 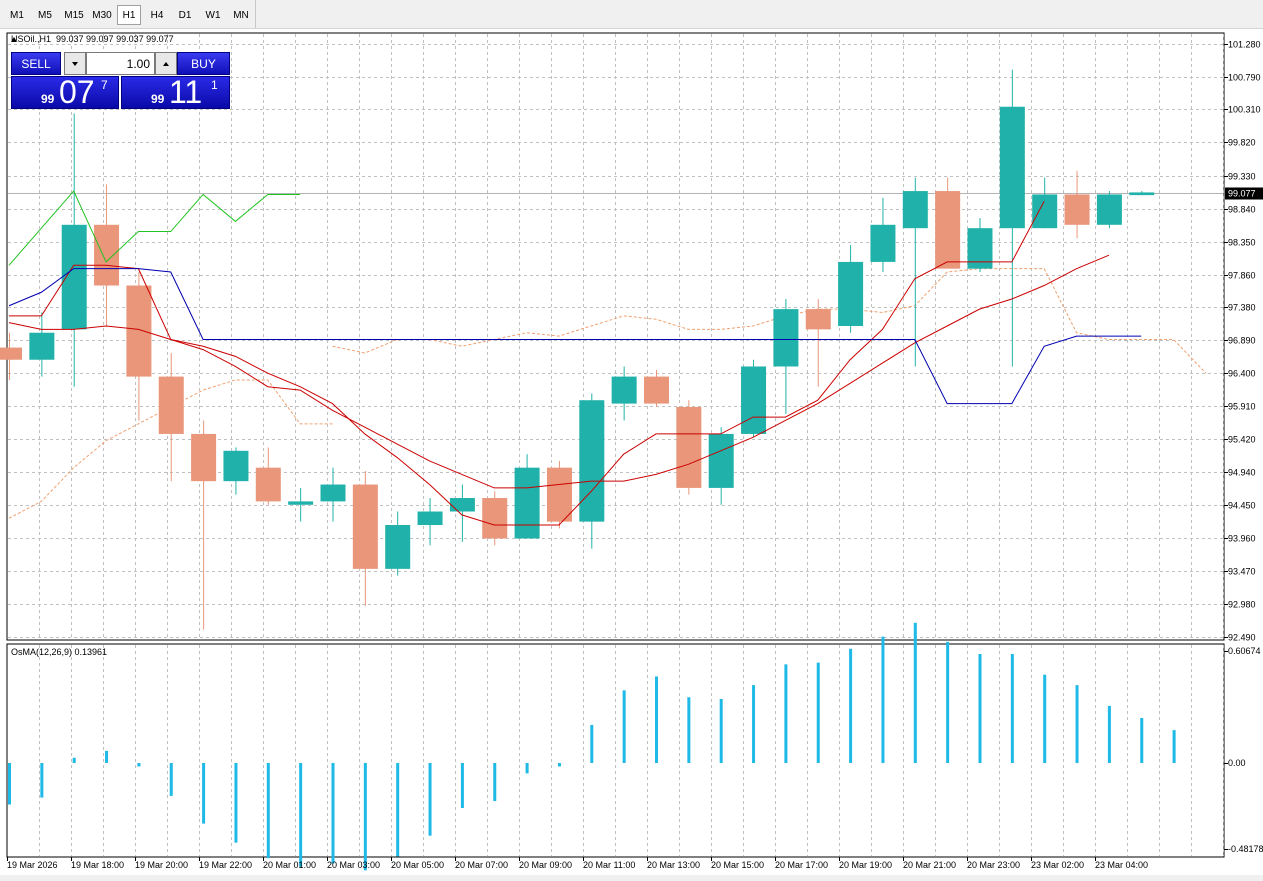 I want to click on price-tick-label: 99.330, so click(x=1242, y=177).